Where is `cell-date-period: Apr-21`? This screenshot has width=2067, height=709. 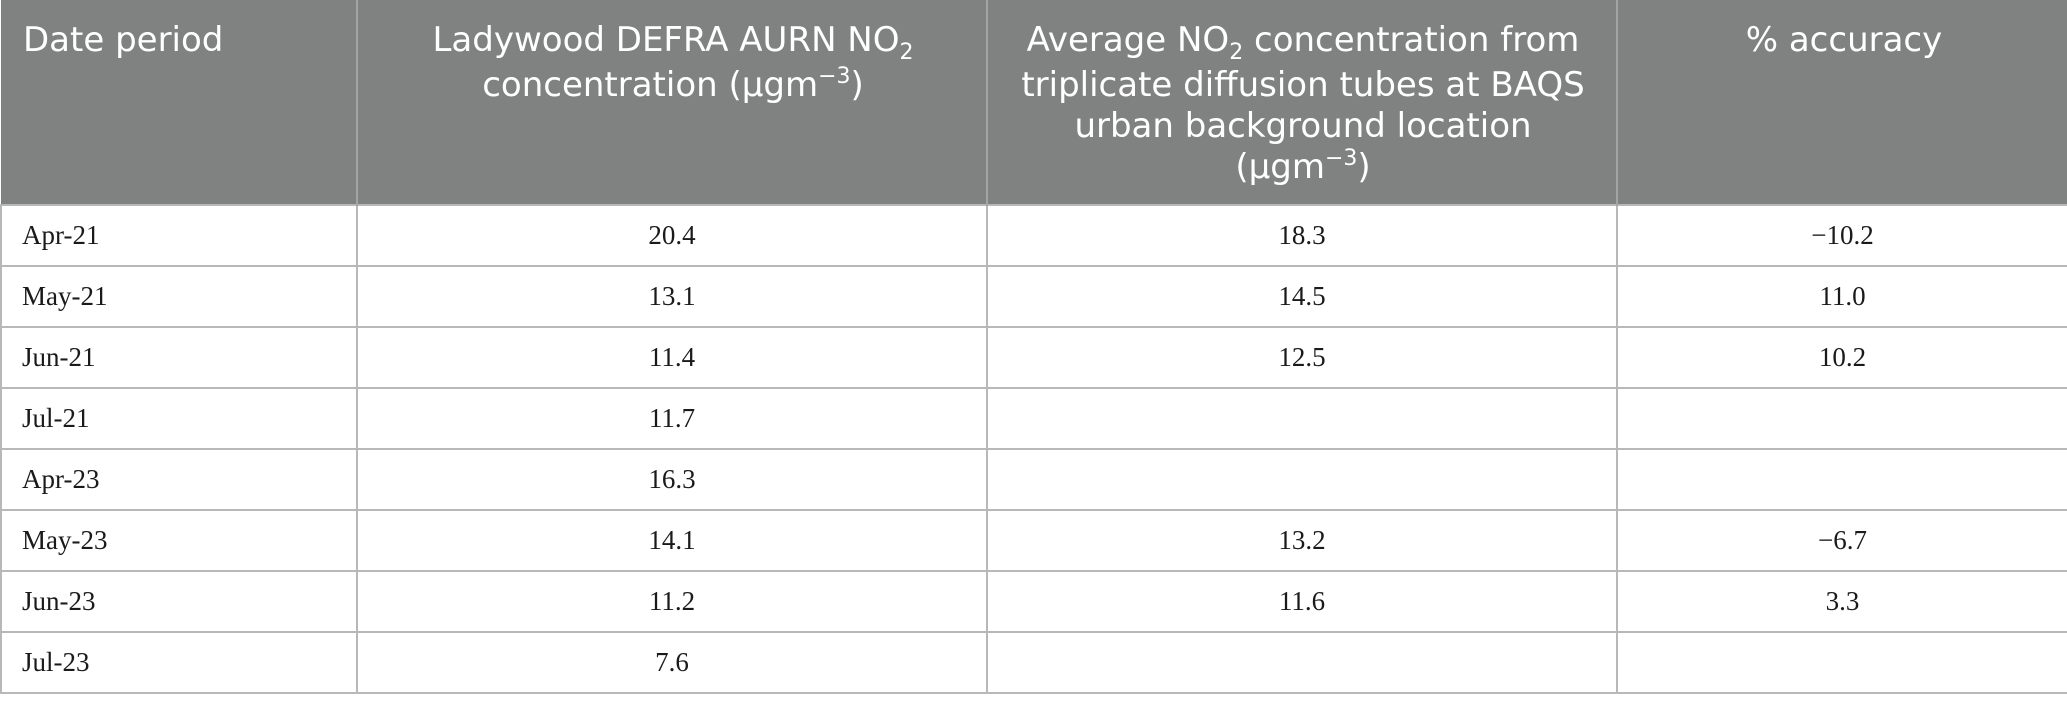 cell-date-period: Apr-21 is located at coordinates (178, 235).